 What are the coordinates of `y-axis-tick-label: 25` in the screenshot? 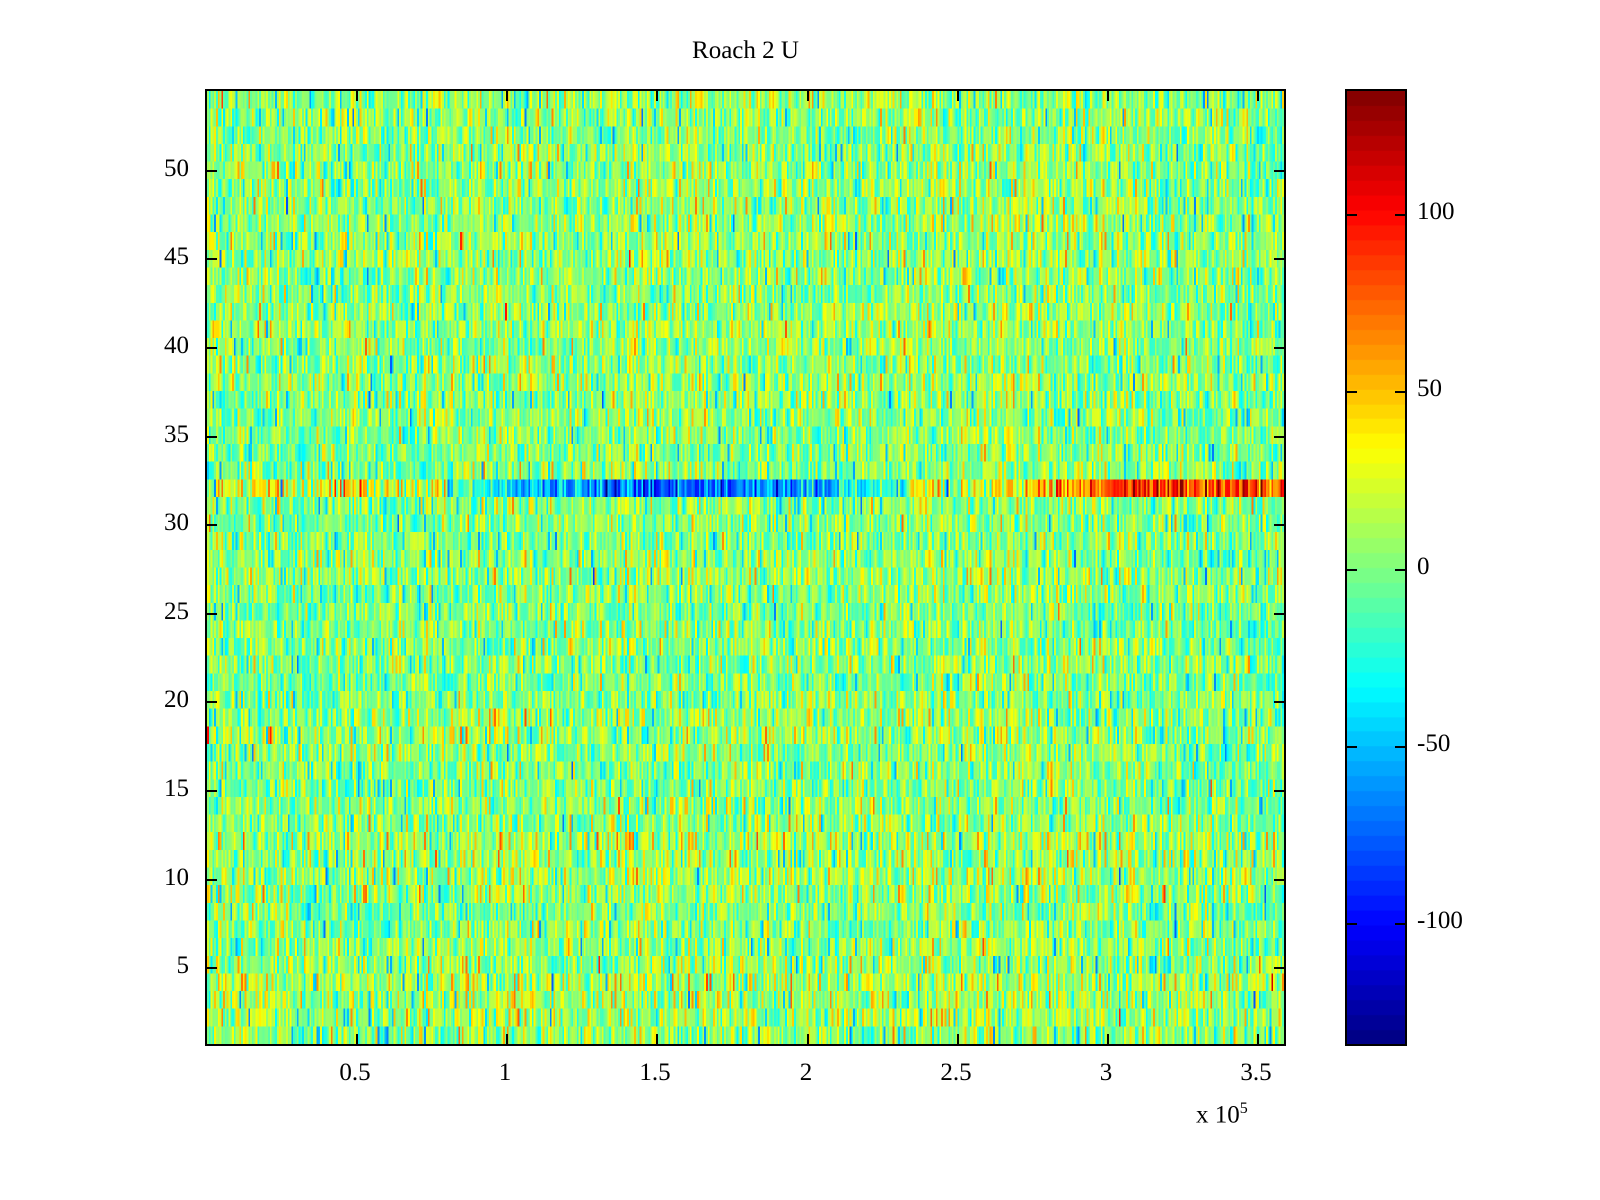 It's located at (176, 611).